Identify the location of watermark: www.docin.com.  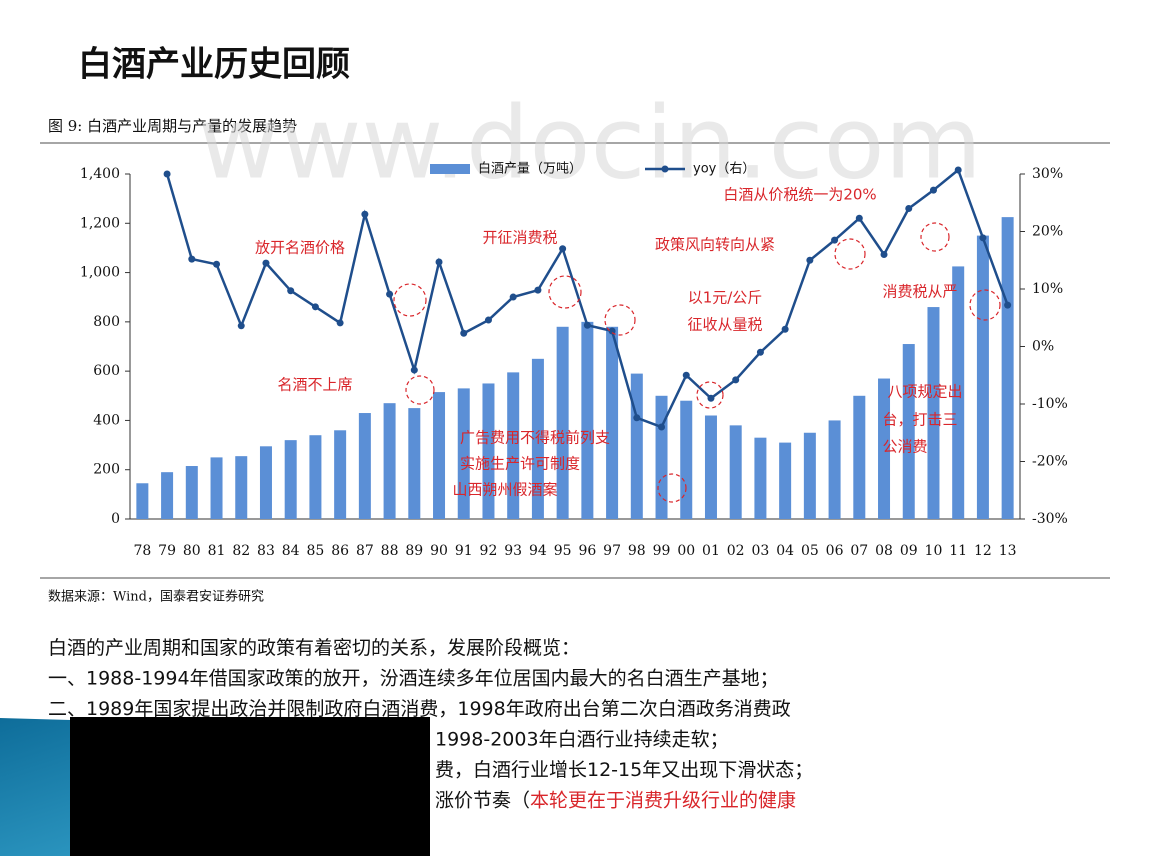
(590, 142).